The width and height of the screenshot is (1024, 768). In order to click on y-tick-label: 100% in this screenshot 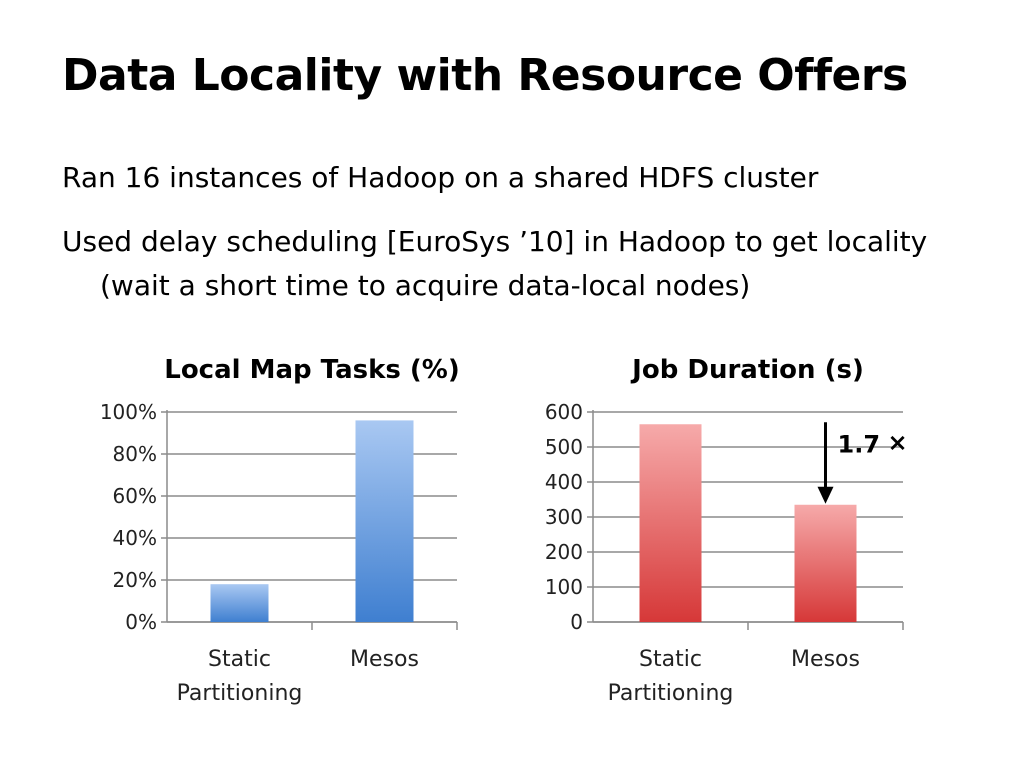, I will do `click(128, 412)`.